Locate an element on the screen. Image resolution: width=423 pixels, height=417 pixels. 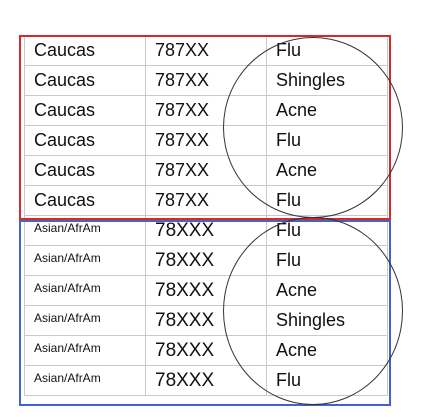
table-row: Asian/AfrAm 78XXX Shingles is located at coordinates (206, 320).